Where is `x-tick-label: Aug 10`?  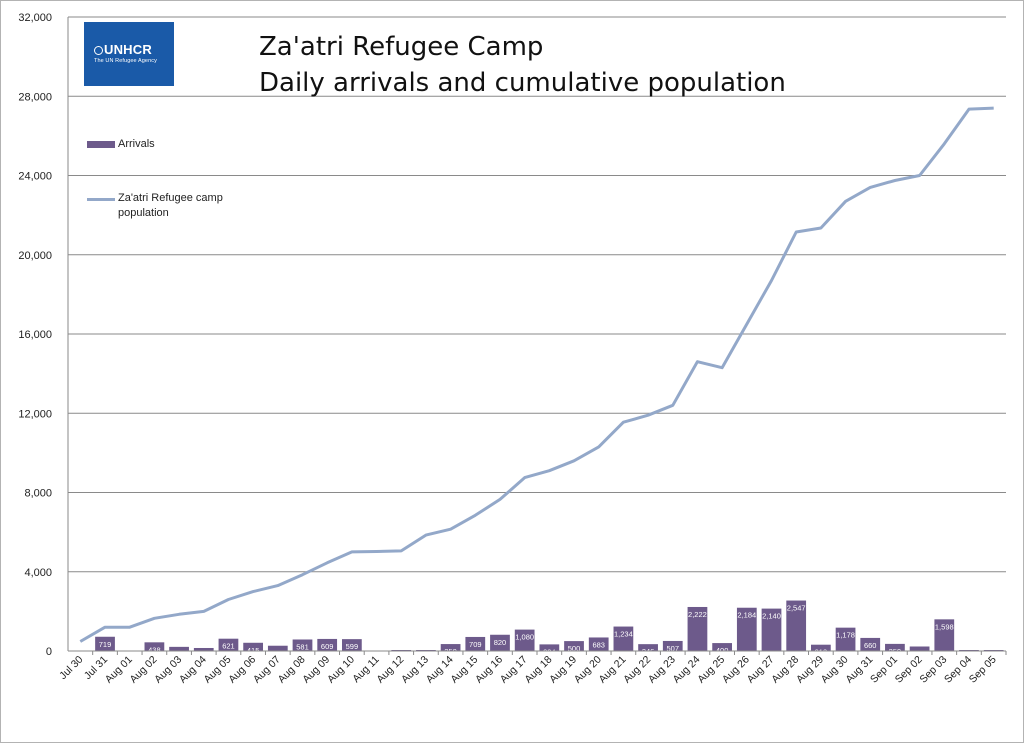 x-tick-label: Aug 10 is located at coordinates (341, 670).